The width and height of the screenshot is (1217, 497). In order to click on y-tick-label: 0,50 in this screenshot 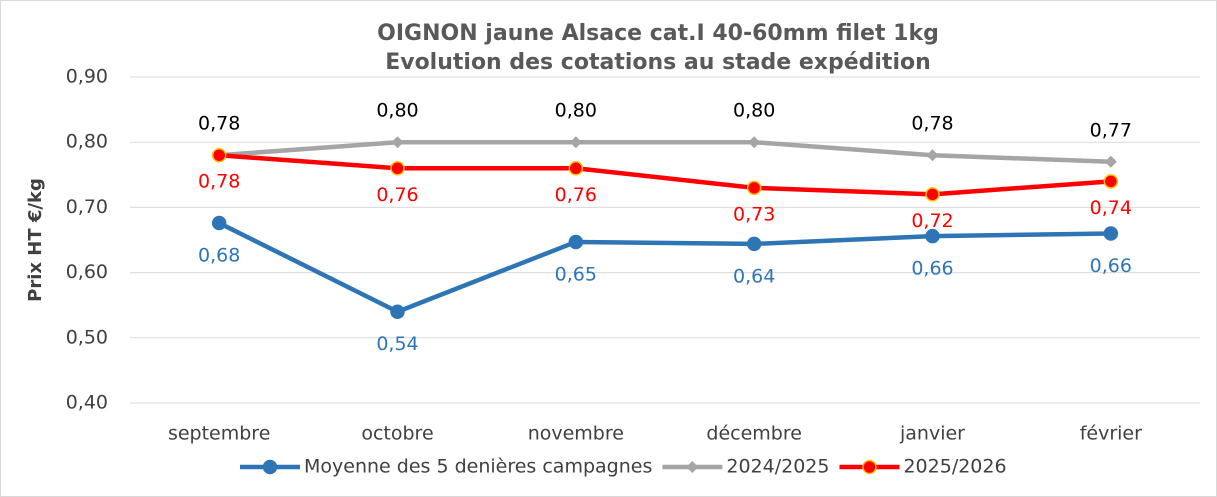, I will do `click(87, 337)`.